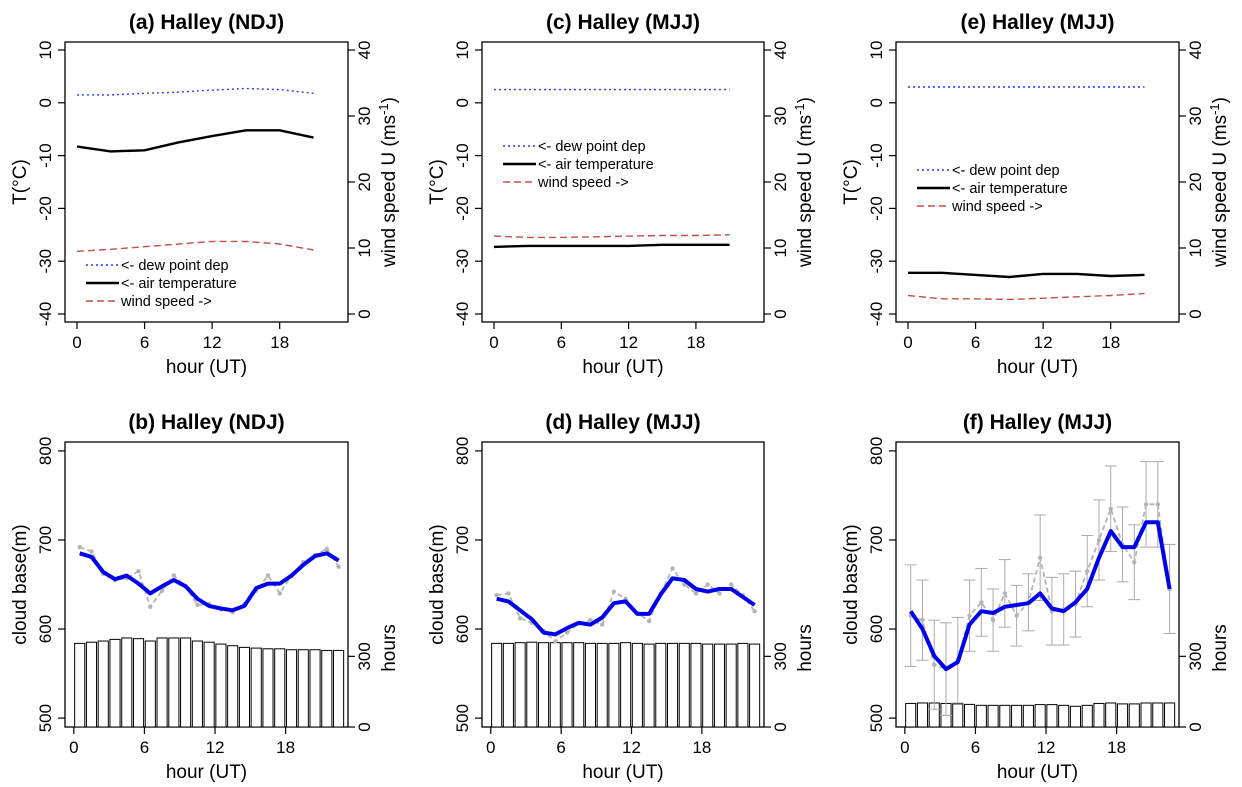 The height and width of the screenshot is (787, 1242). I want to click on y-tick-label: 600, so click(876, 629).